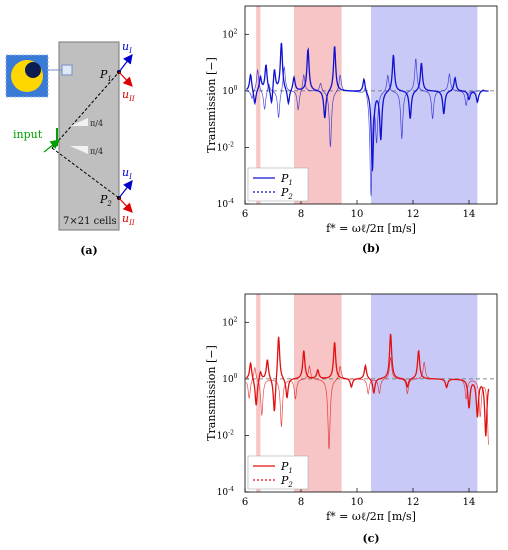  I want to click on input-label: input, so click(28, 134).